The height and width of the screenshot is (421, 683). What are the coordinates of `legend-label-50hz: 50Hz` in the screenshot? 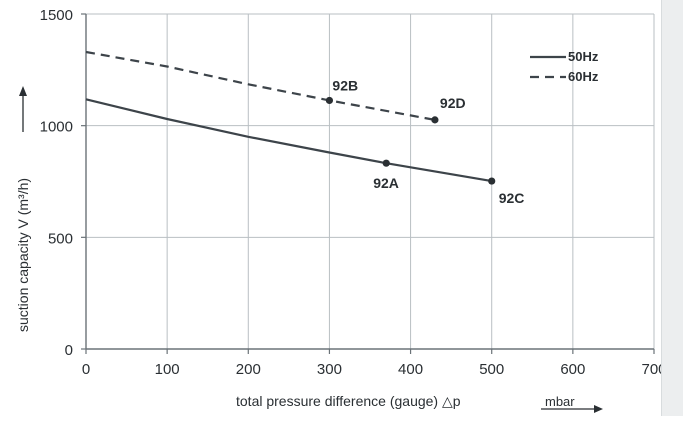 It's located at (583, 56).